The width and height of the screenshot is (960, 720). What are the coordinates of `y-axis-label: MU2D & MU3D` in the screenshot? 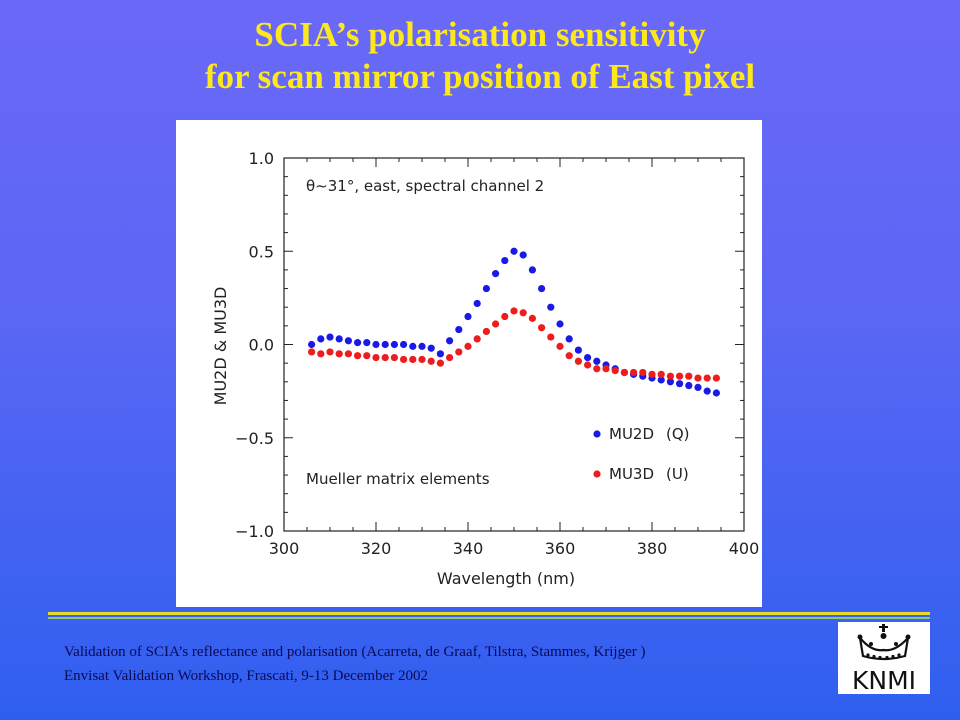 It's located at (220, 346).